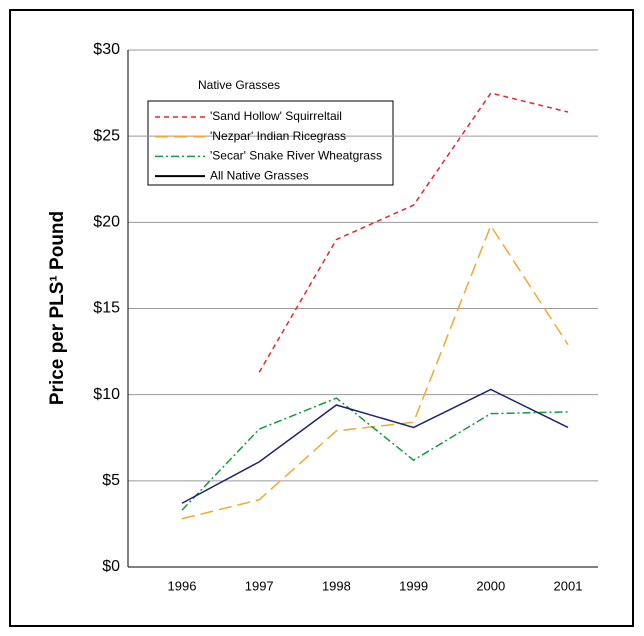  I want to click on x-tick-label: 2001, so click(568, 585).